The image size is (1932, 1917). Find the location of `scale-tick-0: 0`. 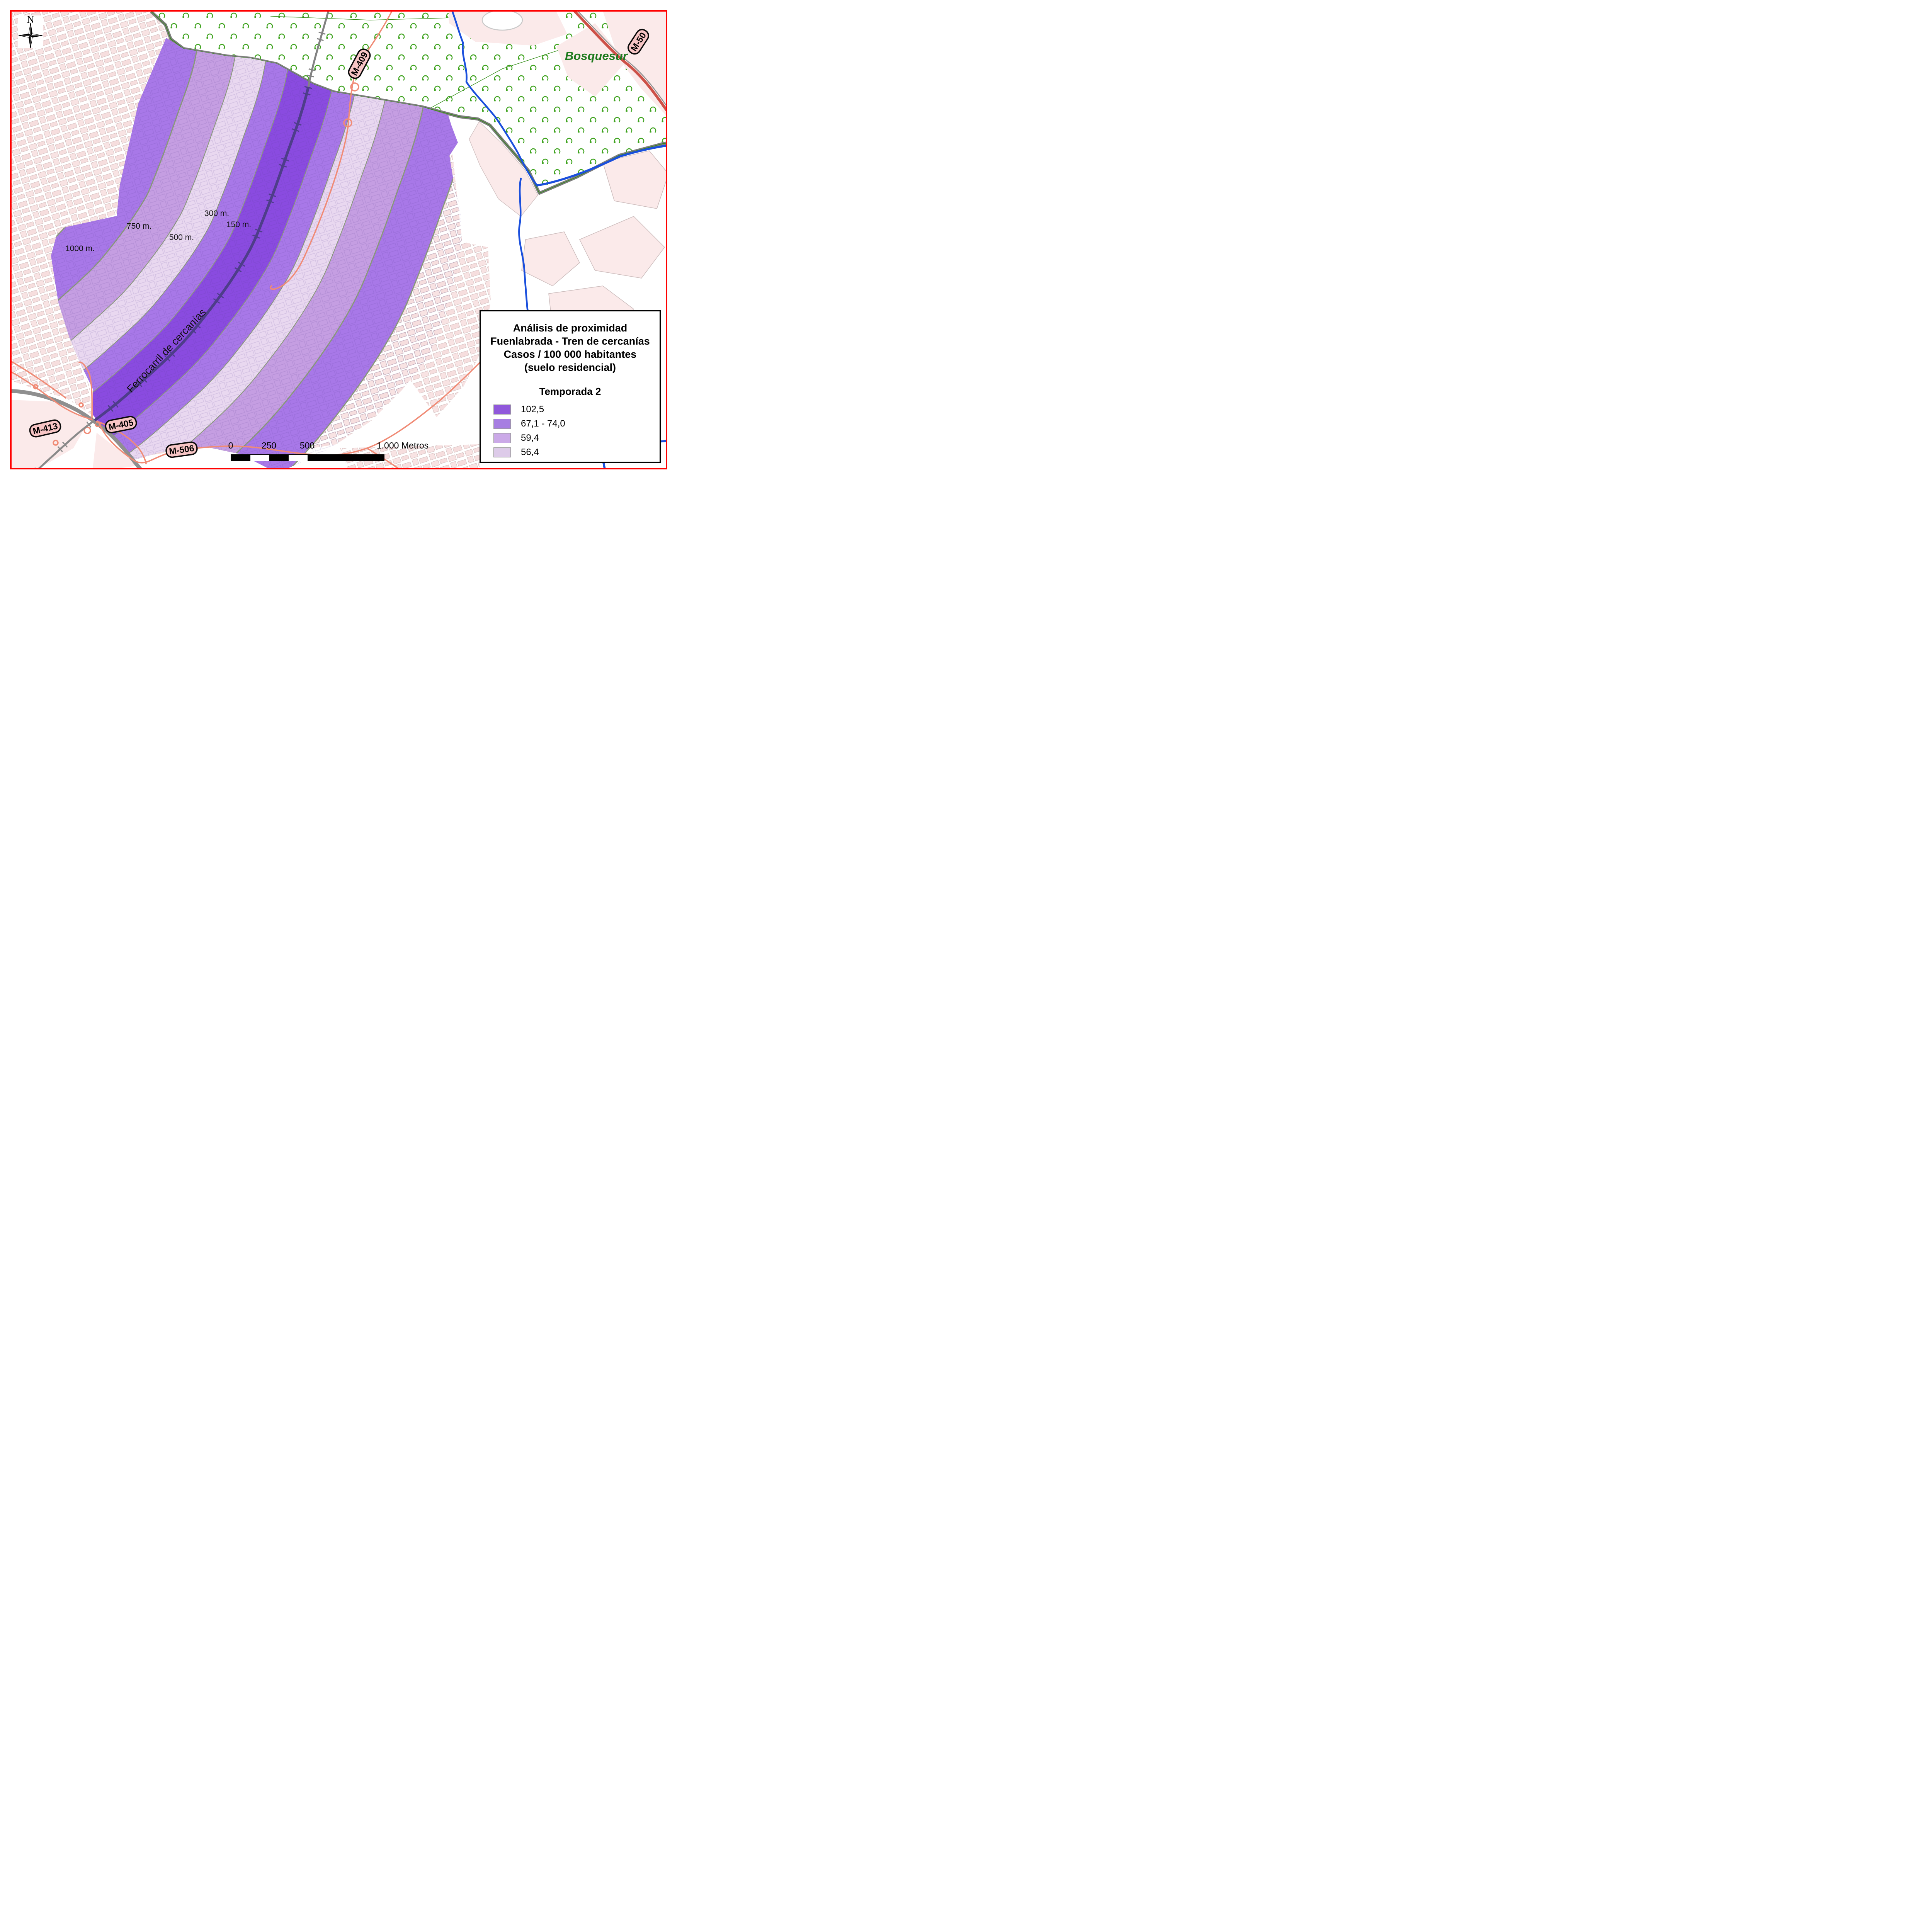

scale-tick-0: 0 is located at coordinates (230, 445).